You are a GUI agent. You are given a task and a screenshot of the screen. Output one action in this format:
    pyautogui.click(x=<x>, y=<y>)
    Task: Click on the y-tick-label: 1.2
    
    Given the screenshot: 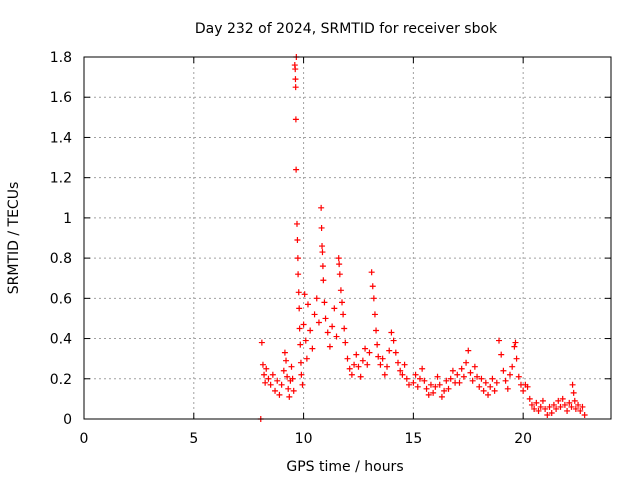 What is the action you would take?
    pyautogui.click(x=61, y=179)
    